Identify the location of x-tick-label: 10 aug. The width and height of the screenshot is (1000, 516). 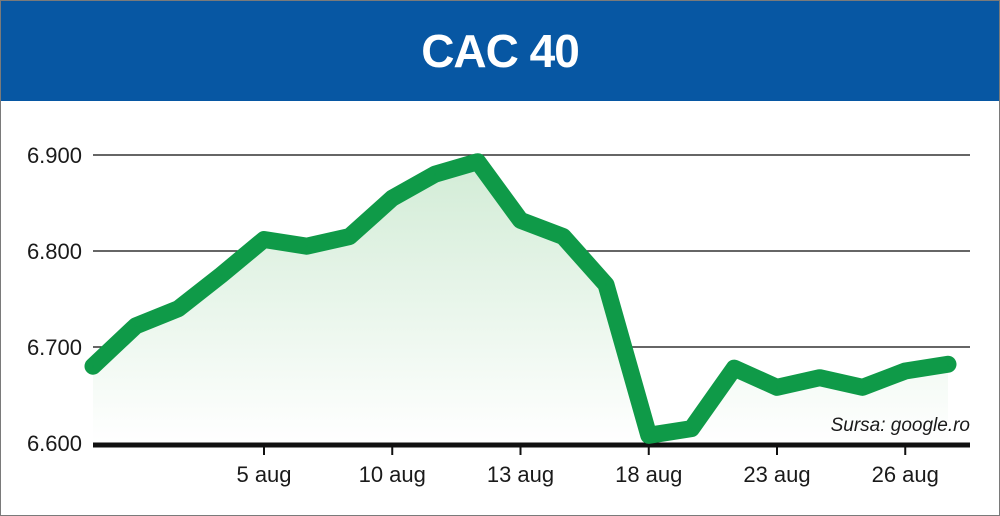
(392, 474).